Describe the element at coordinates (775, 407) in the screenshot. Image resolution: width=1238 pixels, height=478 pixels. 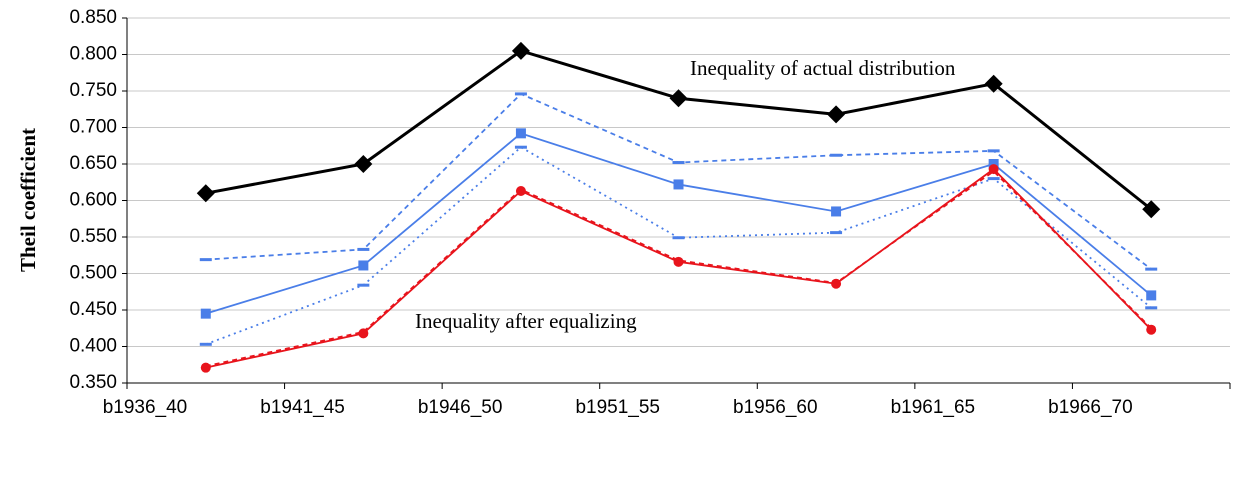
I see `x-tick-label: b1956_60` at that location.